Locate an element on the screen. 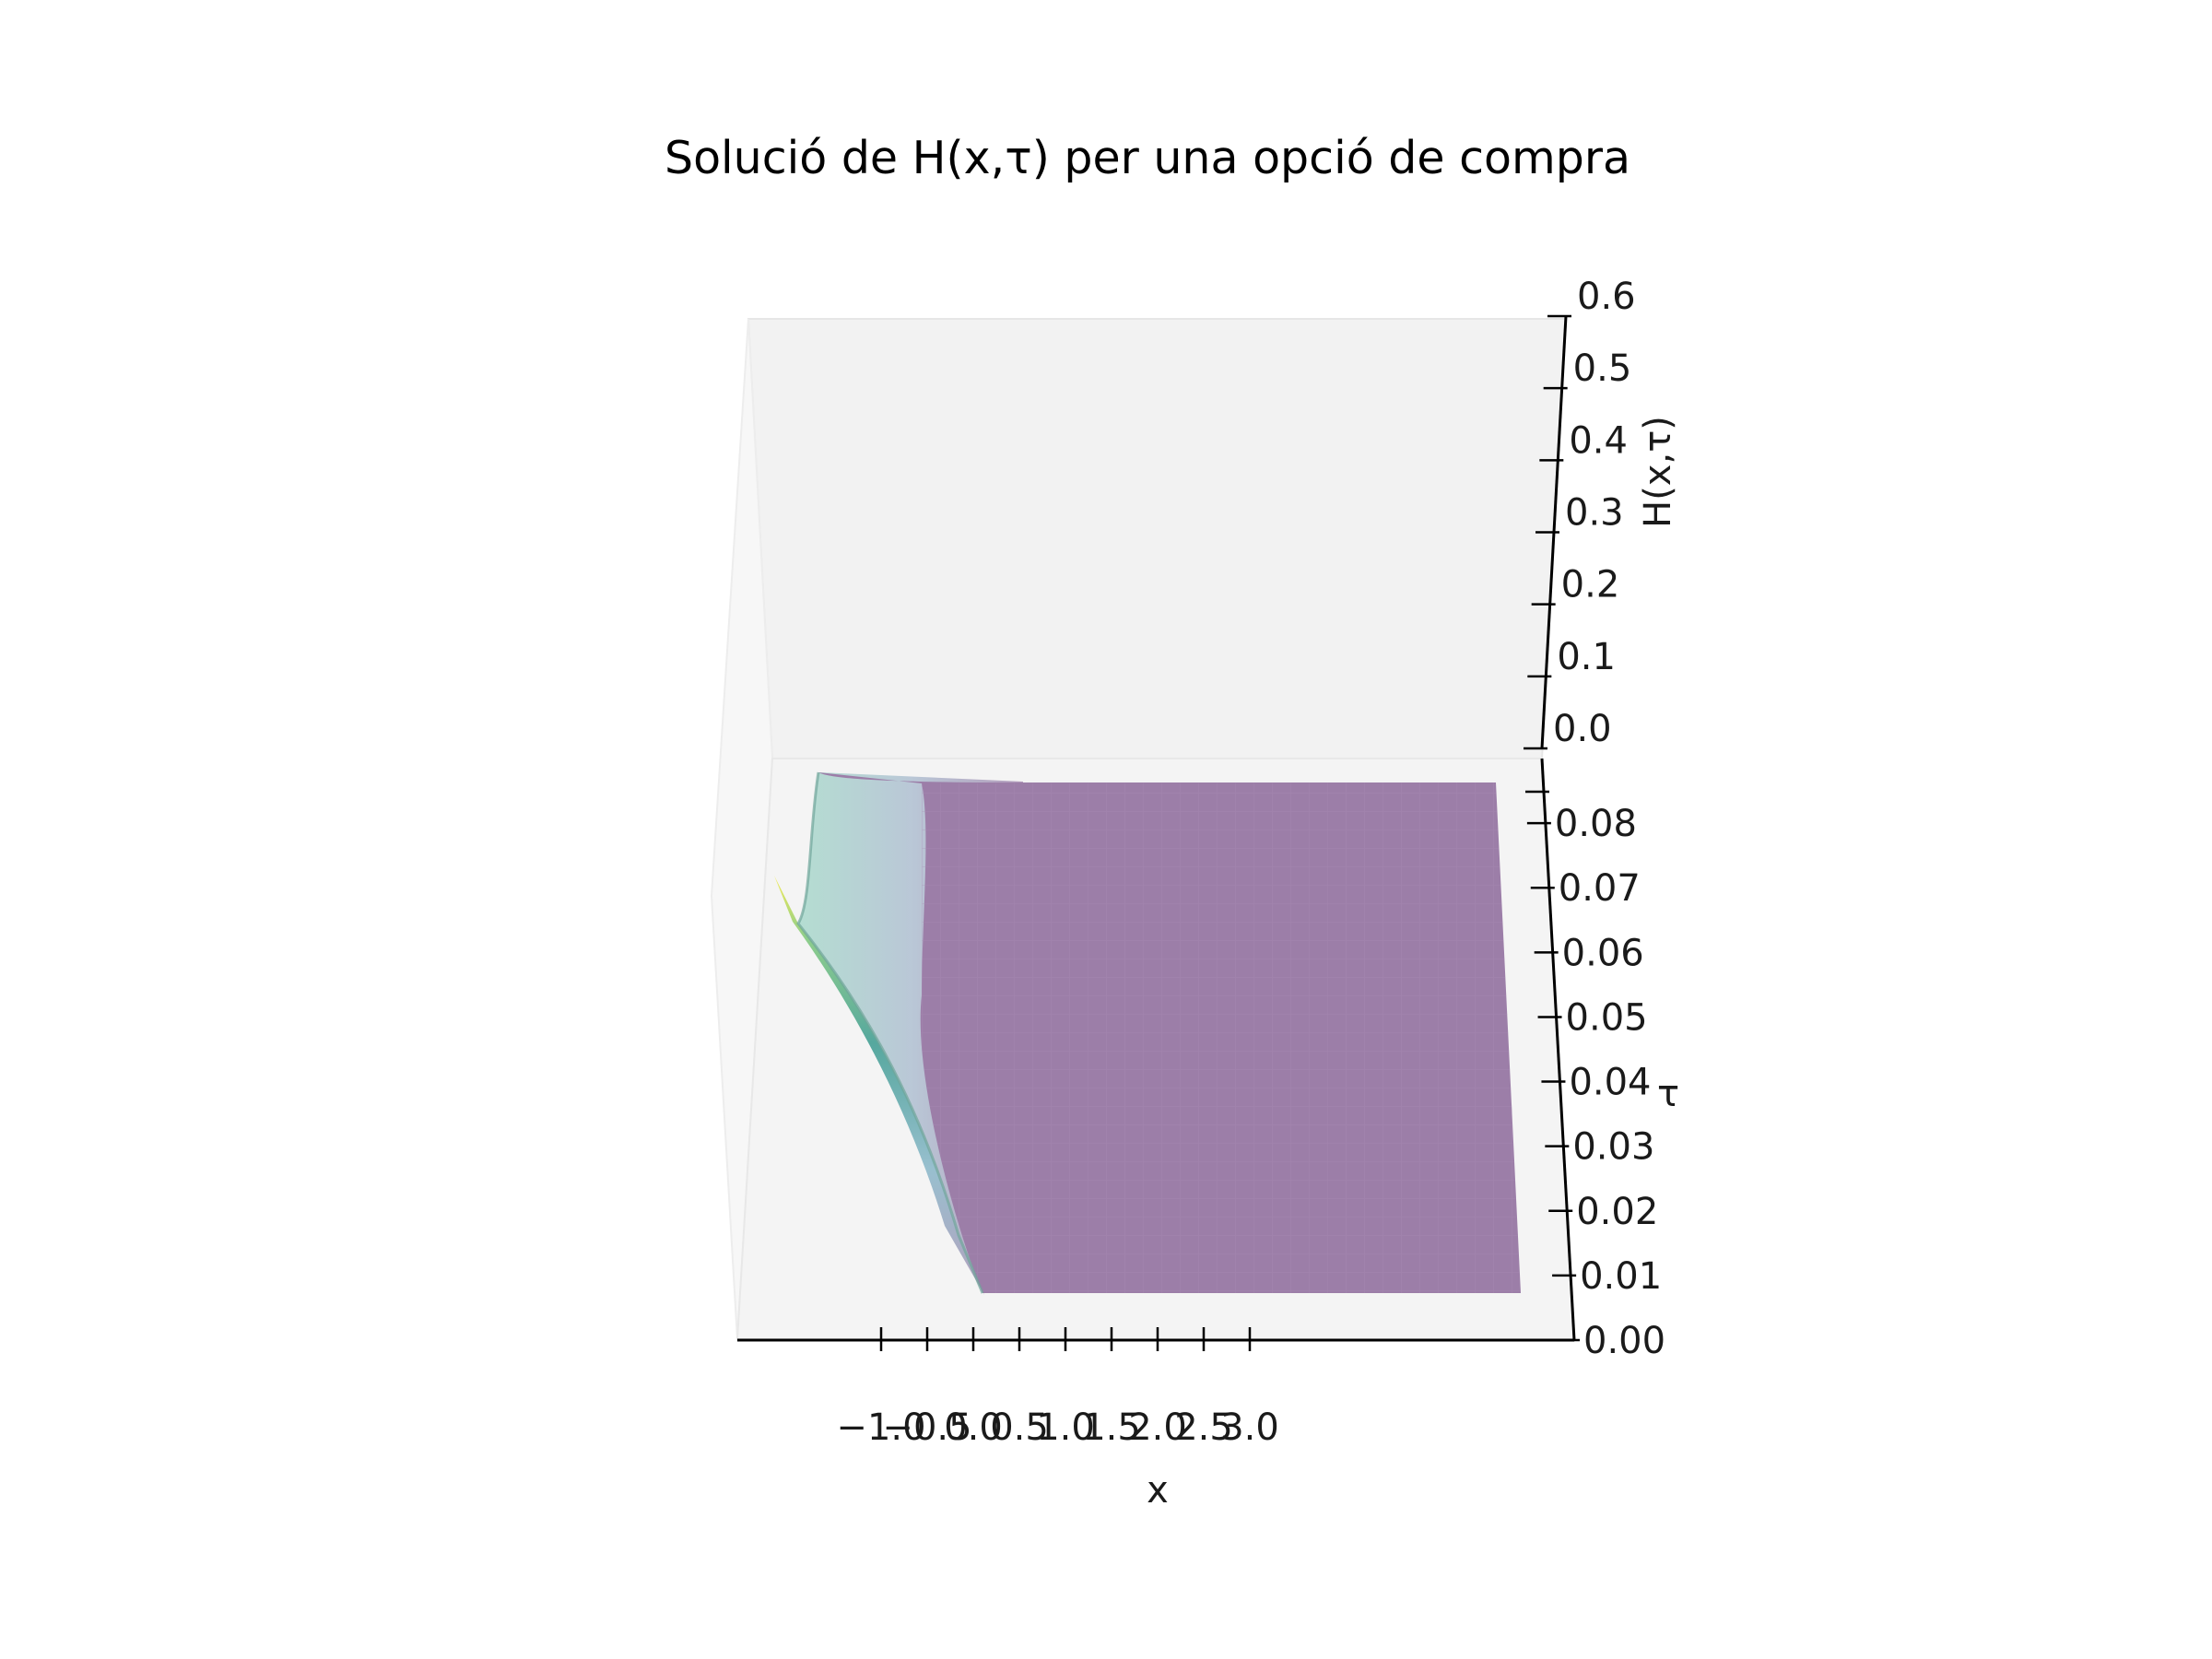  tau-tick-label: 0.06 is located at coordinates (1603, 953).